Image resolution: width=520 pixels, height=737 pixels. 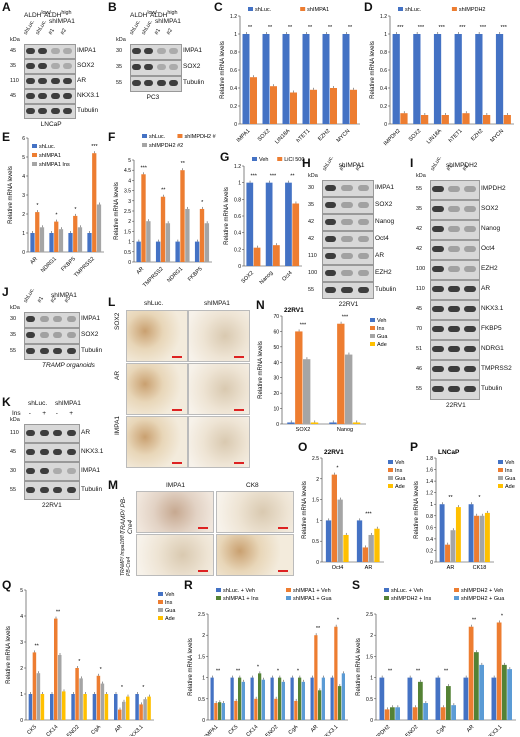 I want to click on y-tick-label: 4, so click(x=129, y=181).